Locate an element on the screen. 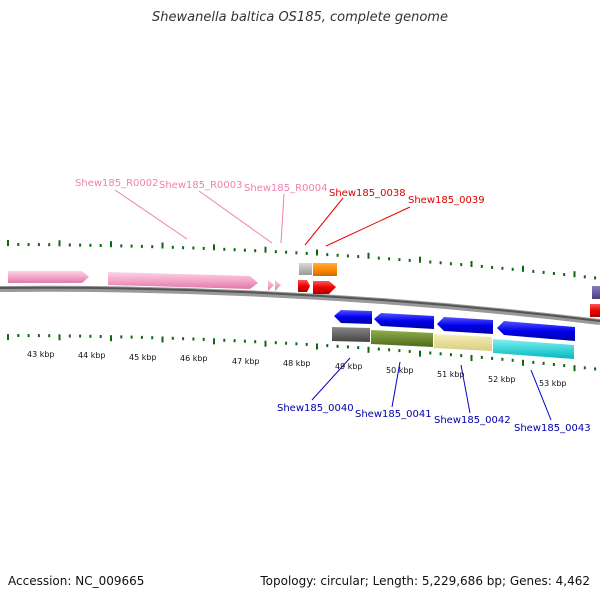  feature-label-gene: Shew185_0043 is located at coordinates (552, 428).